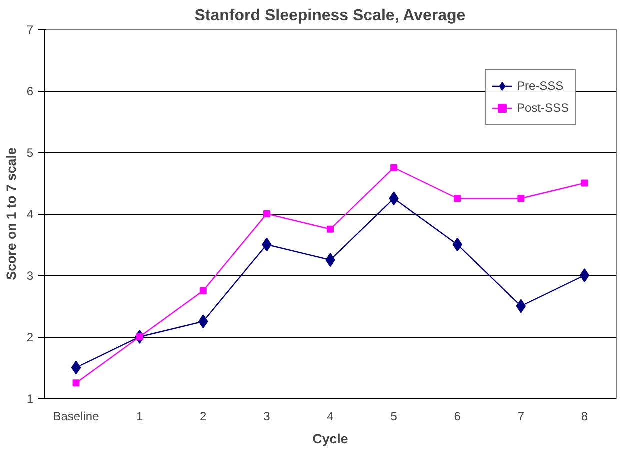  Describe the element at coordinates (11, 214) in the screenshot. I see `y-axis-title: Score on 1 to 7 scale` at that location.